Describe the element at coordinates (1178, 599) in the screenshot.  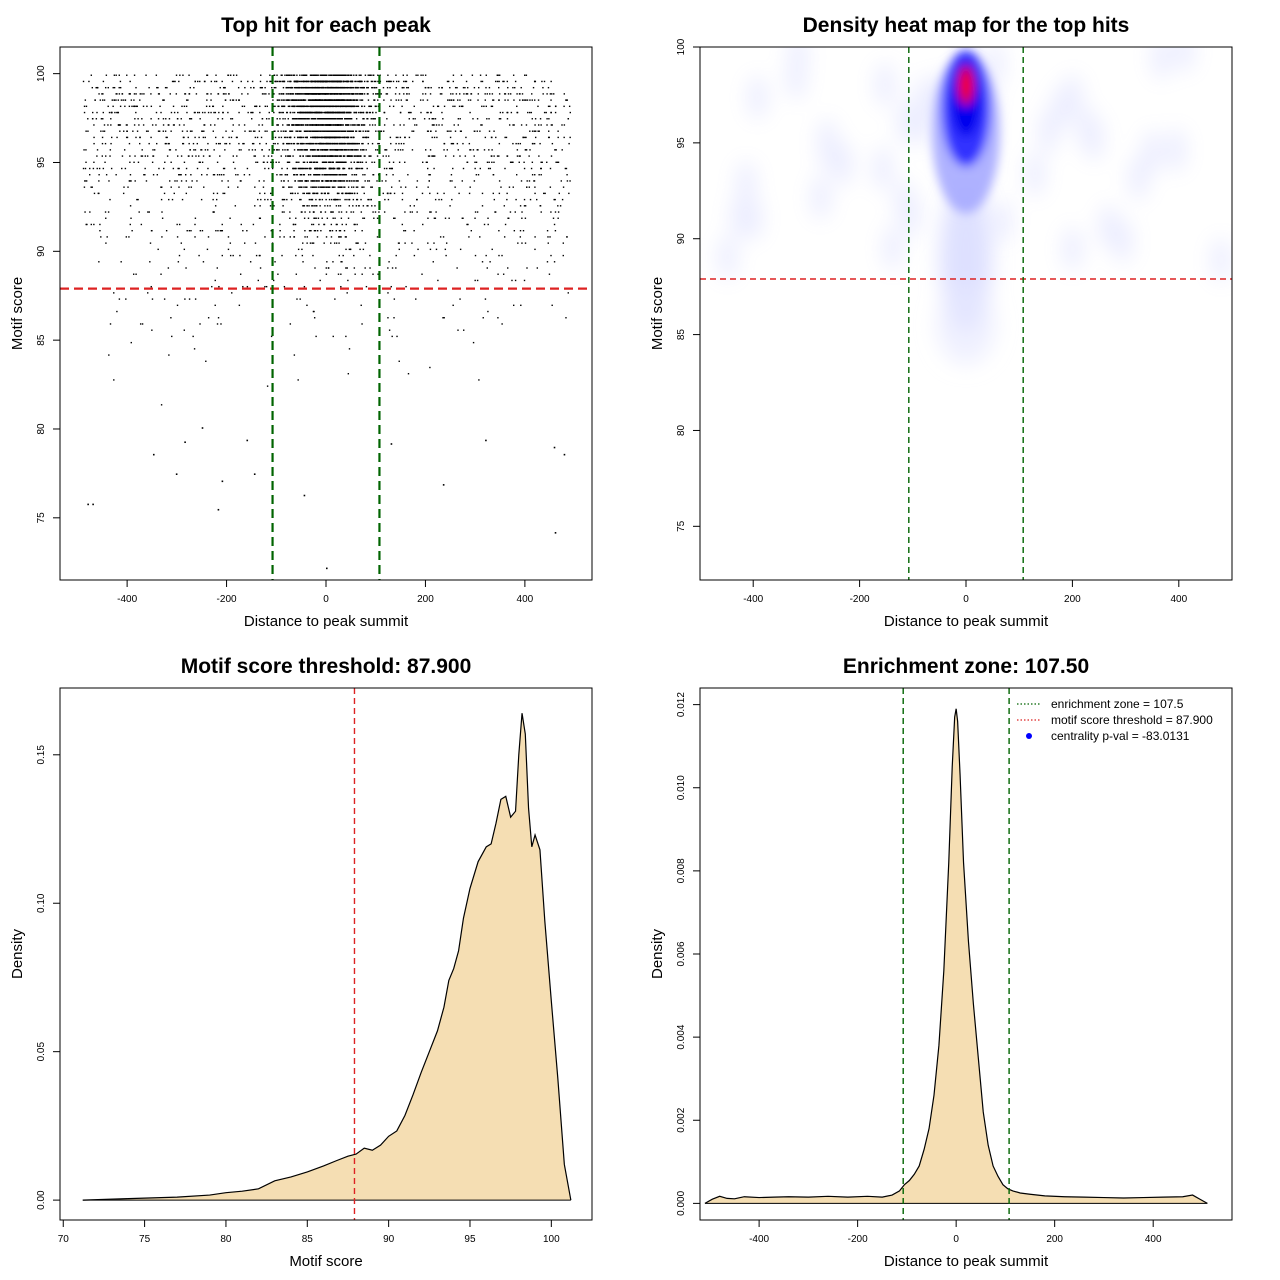
I see `x-tick-label: 400` at that location.